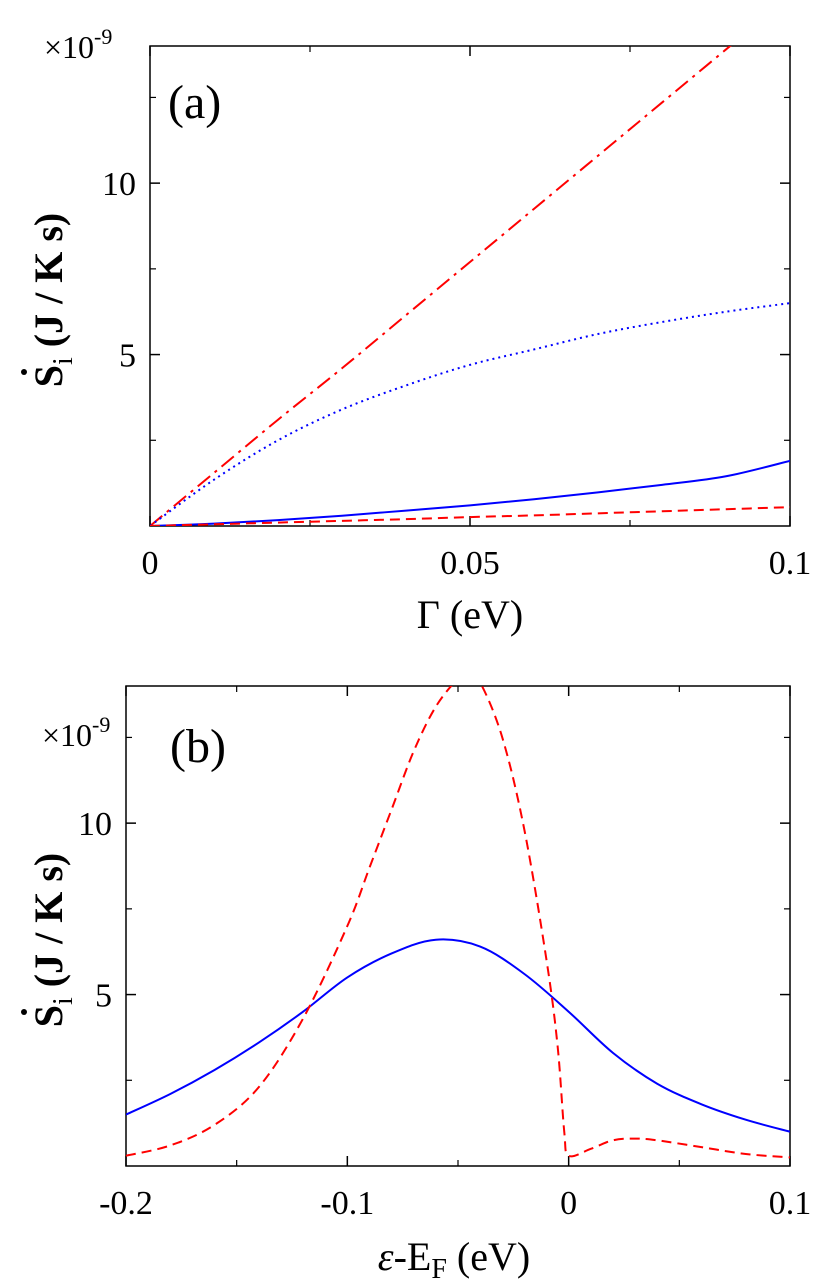  I want to click on panel-label-a: (a), so click(194, 102).